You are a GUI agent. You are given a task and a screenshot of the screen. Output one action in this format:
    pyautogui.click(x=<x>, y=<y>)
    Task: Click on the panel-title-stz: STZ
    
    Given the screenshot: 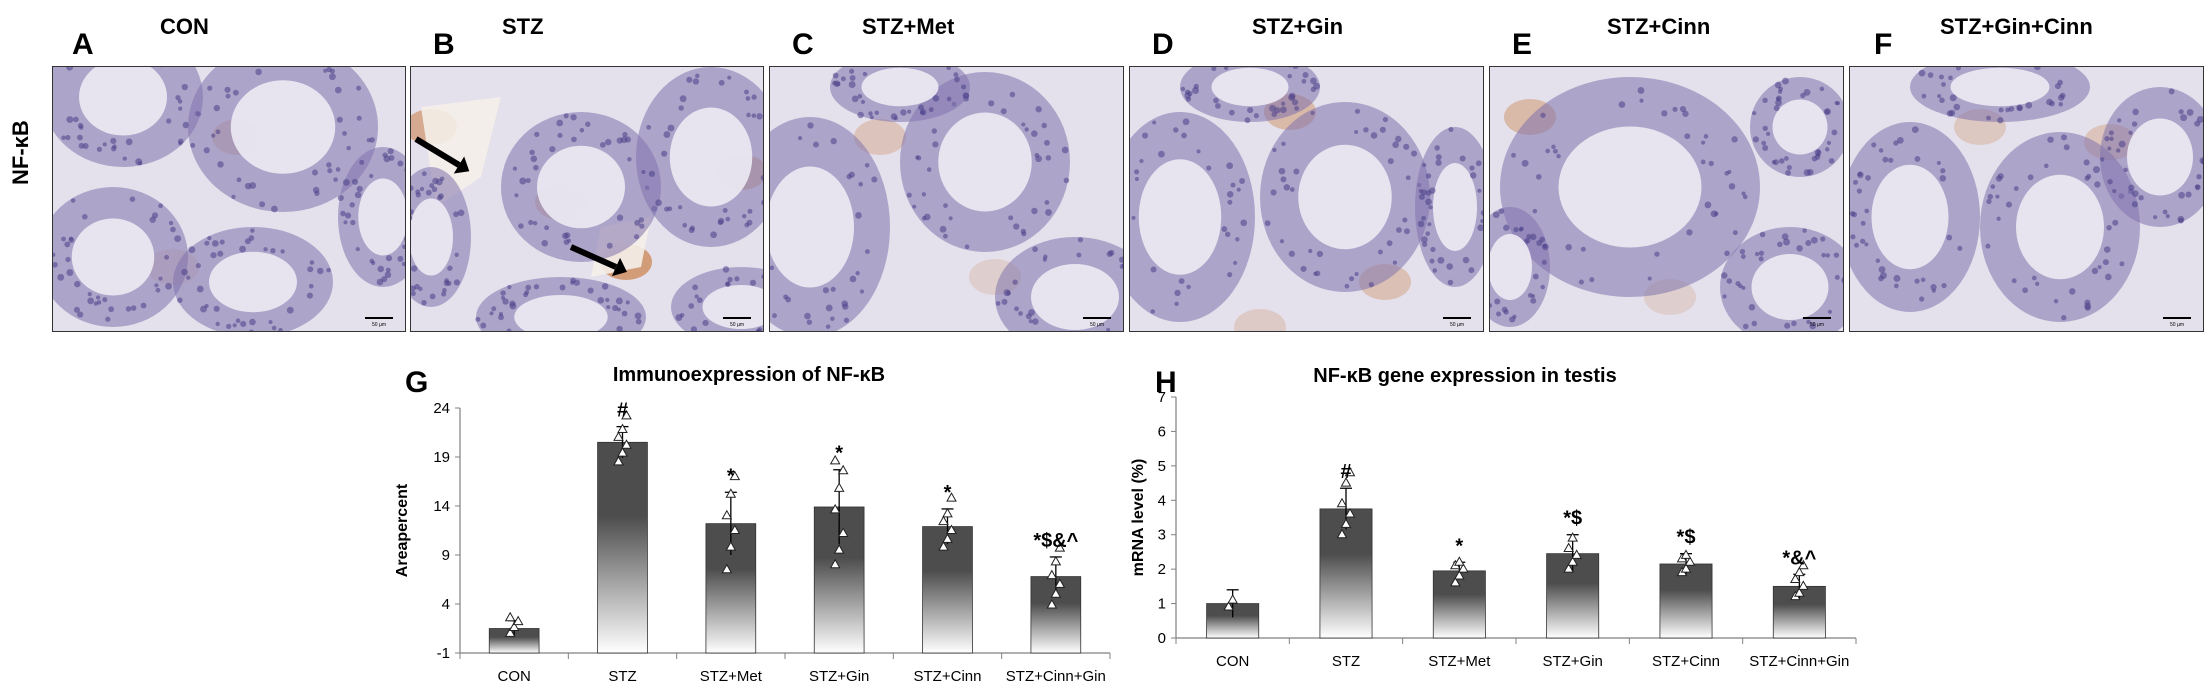 What is the action you would take?
    pyautogui.click(x=523, y=26)
    